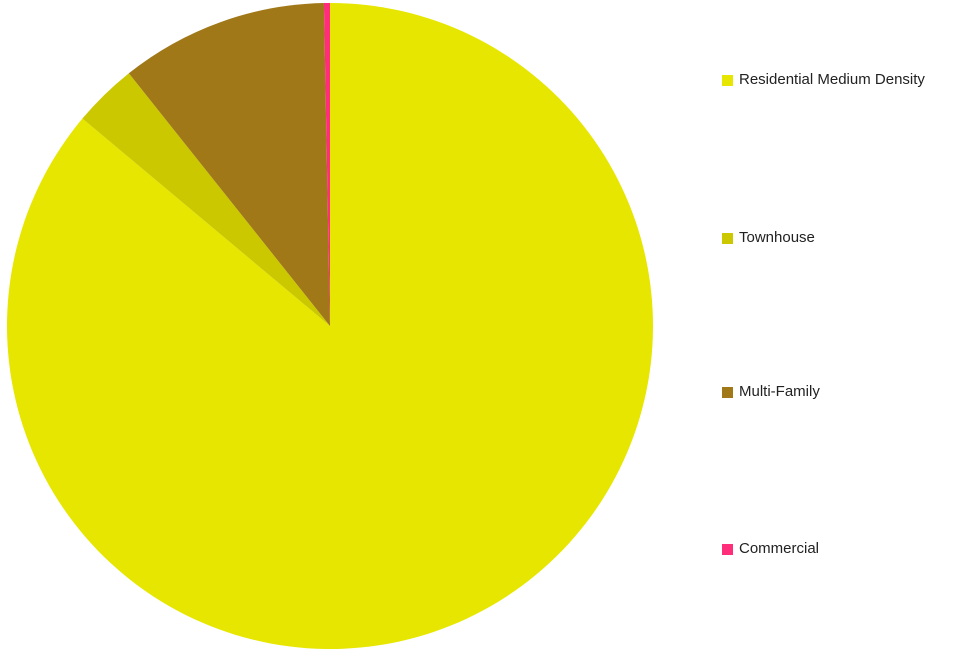  I want to click on legend-item-townhouse: Townhouse, so click(768, 238).